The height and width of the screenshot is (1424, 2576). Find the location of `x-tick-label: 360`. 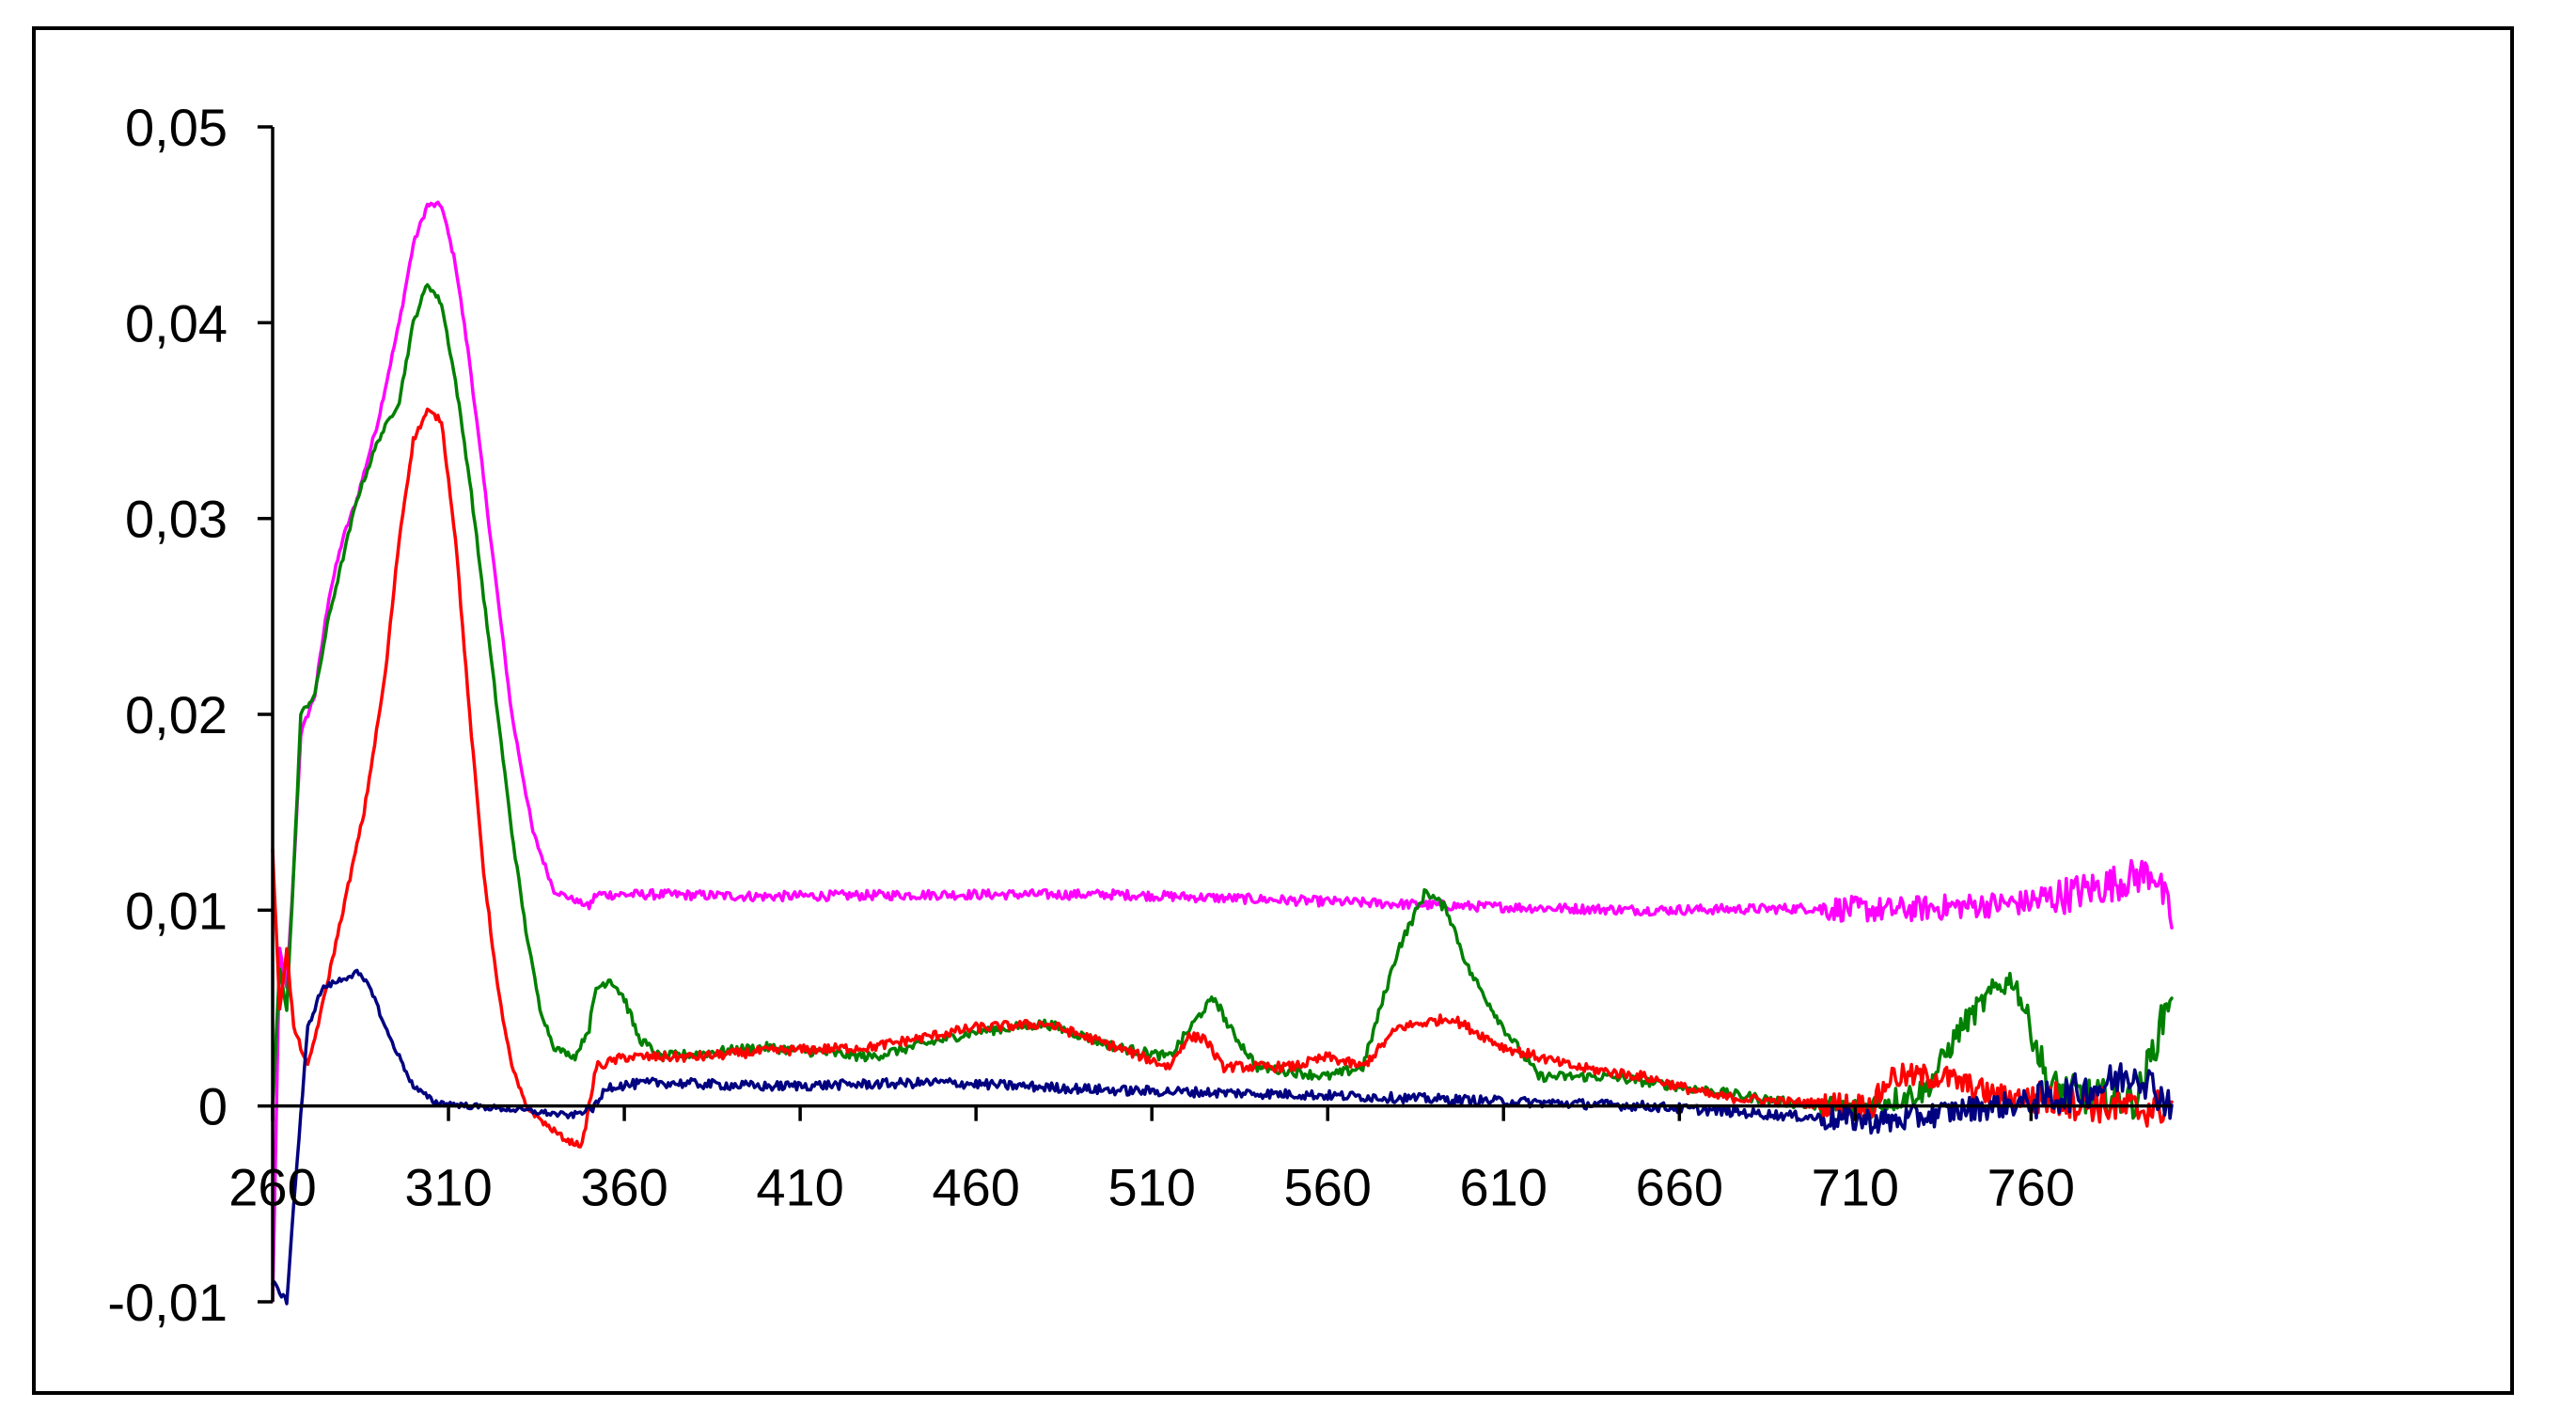

x-tick-label: 360 is located at coordinates (624, 1187).